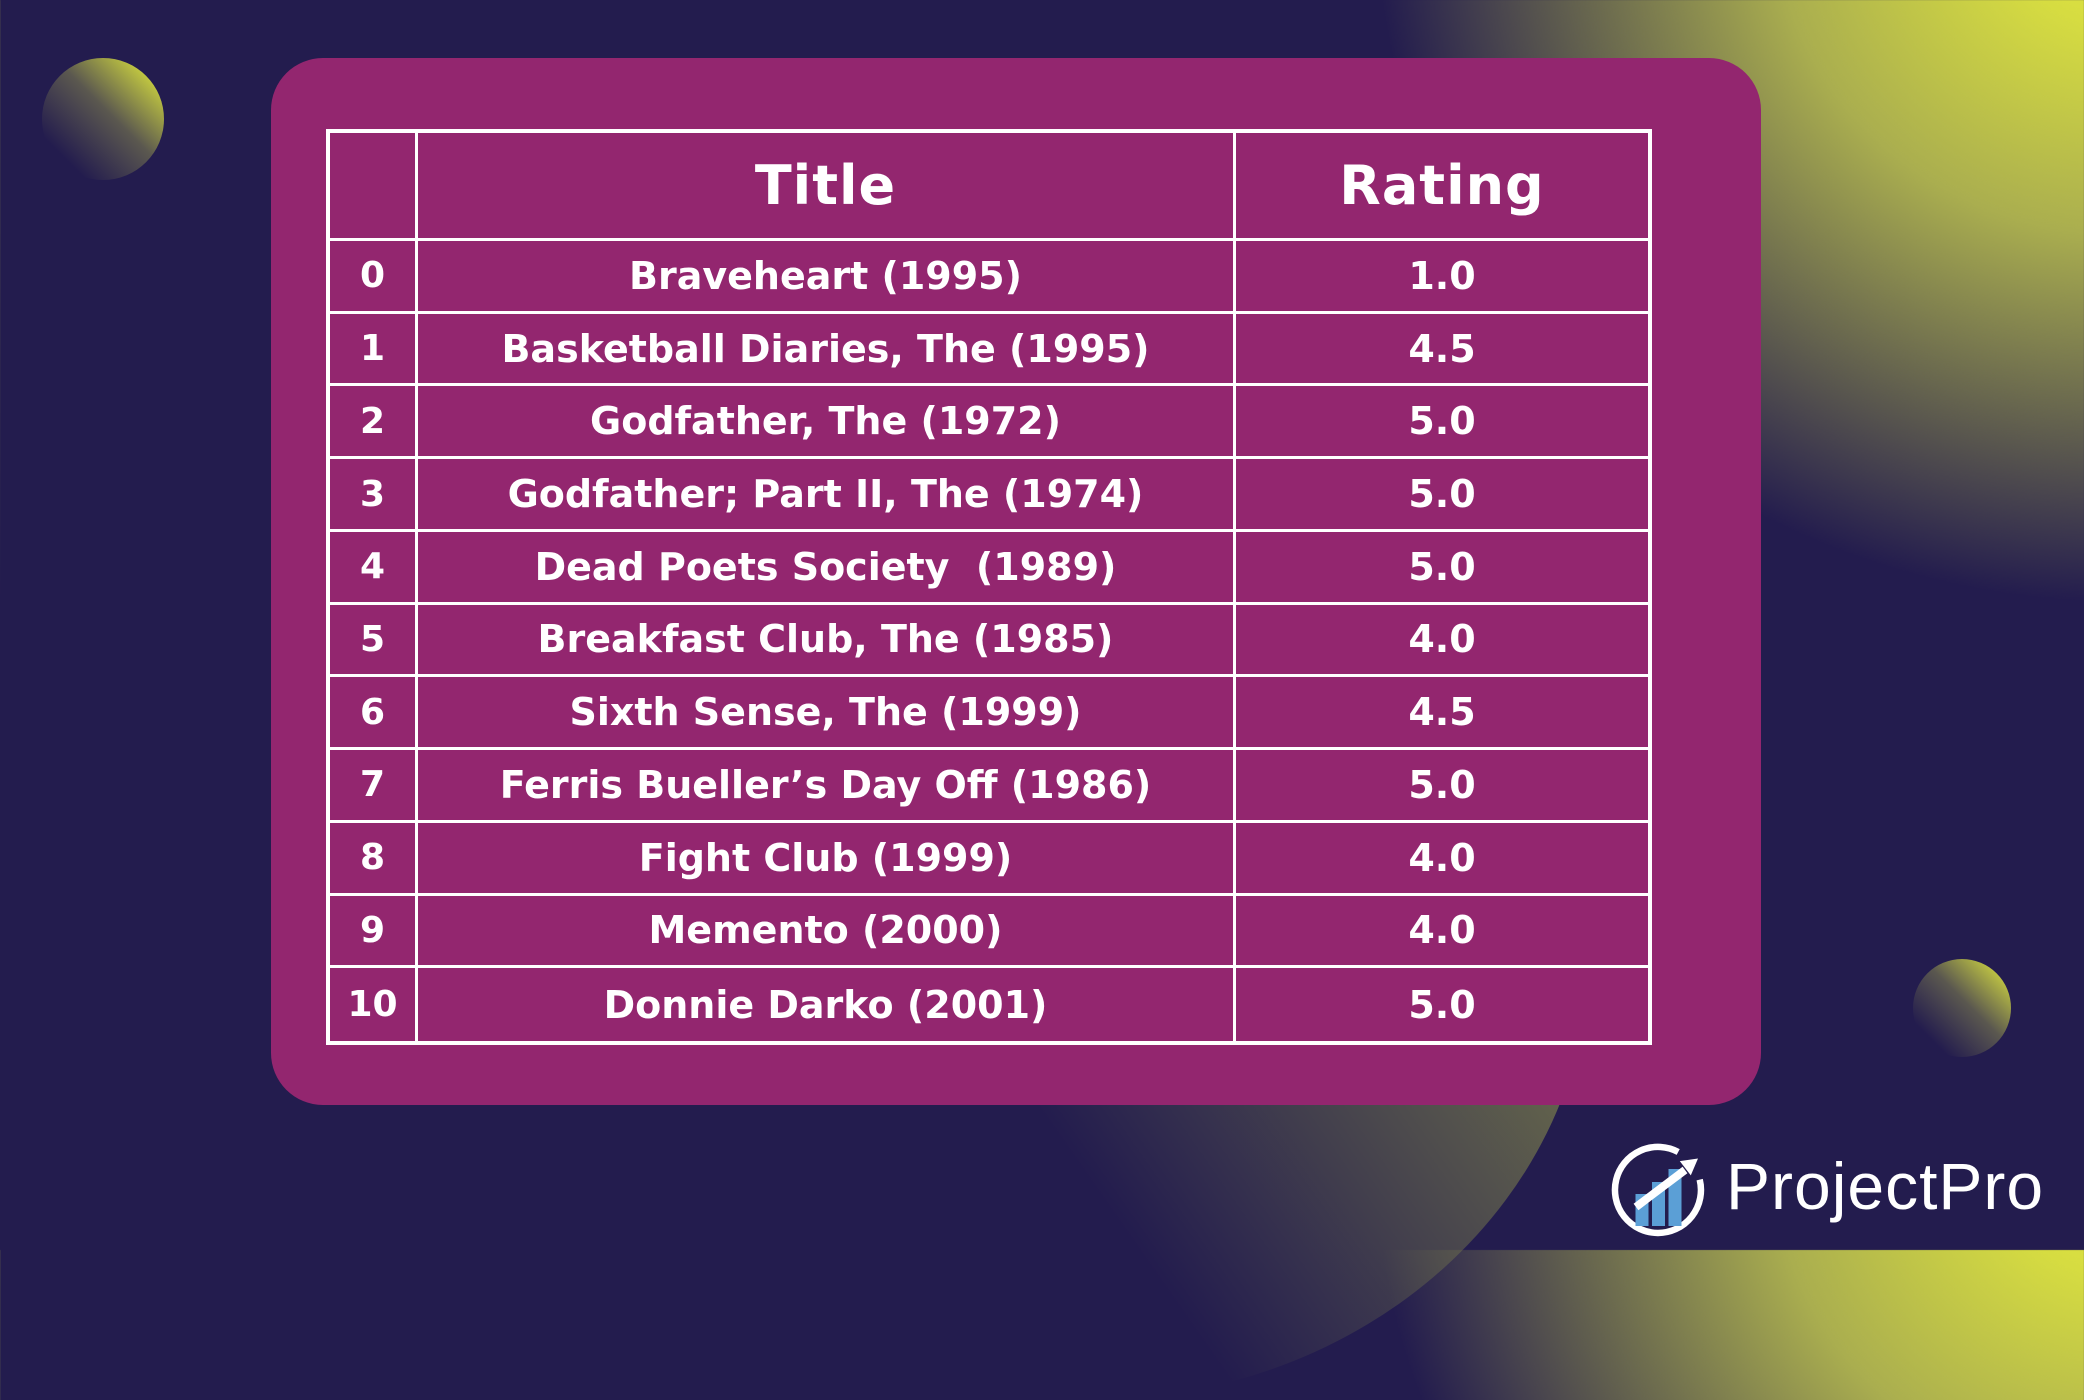 The height and width of the screenshot is (1400, 2084). Describe the element at coordinates (374, 568) in the screenshot. I see `row-index-cell: 4` at that location.